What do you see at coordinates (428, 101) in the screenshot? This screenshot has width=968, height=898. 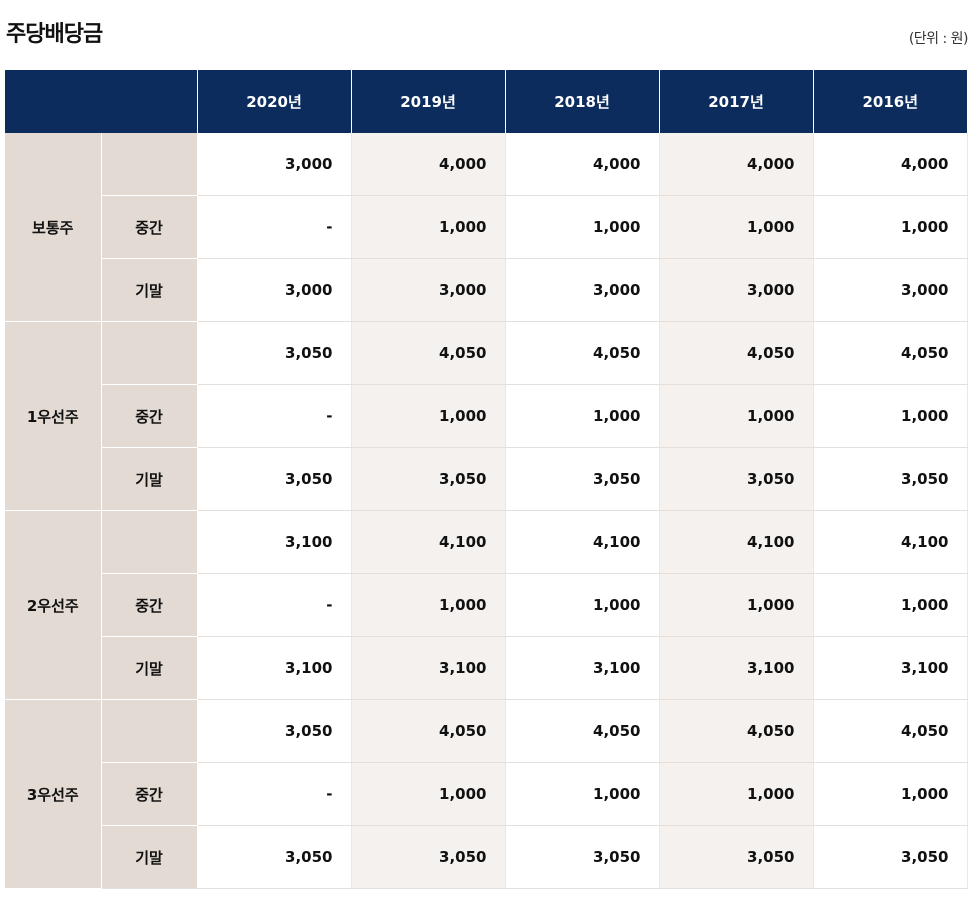 I see `year-header: 2019년` at bounding box center [428, 101].